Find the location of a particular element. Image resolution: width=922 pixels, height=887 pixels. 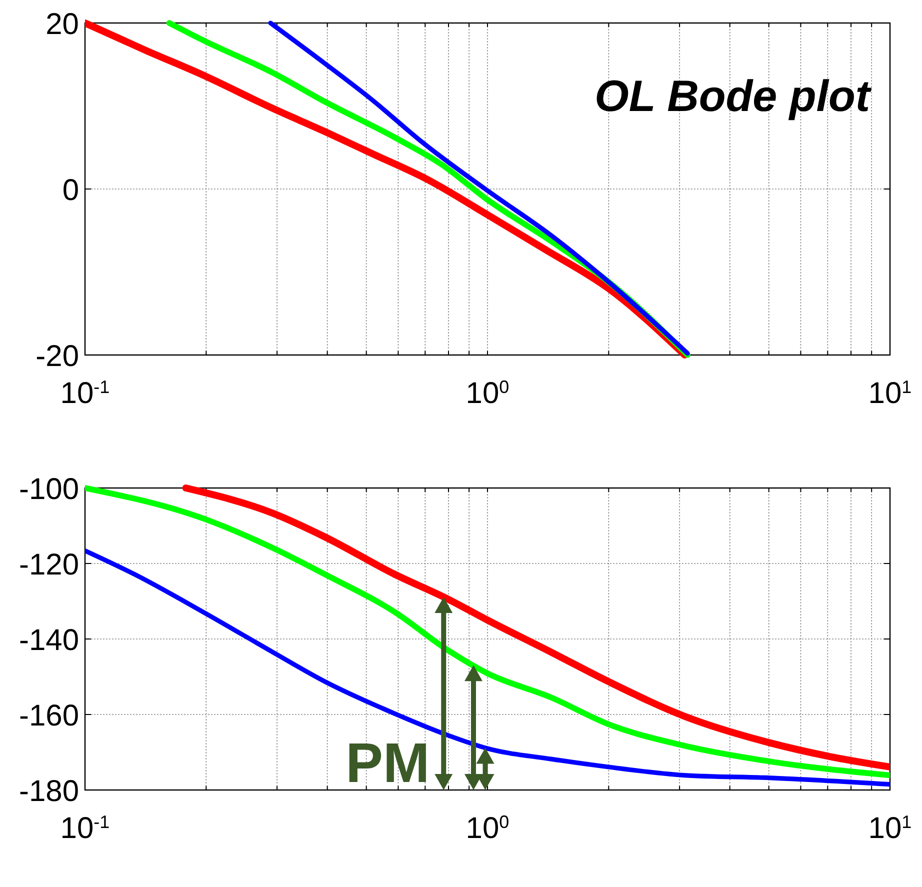

text: OL Bode plot is located at coordinates (733, 96).